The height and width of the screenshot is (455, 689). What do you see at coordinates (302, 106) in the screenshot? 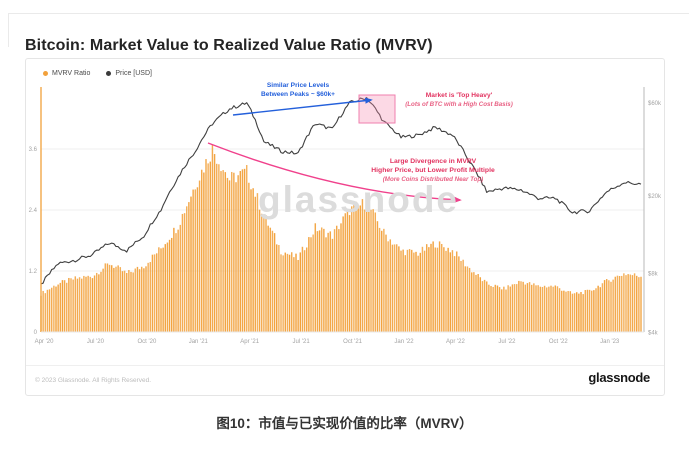
I see `similar-peaks-arrow` at bounding box center [302, 106].